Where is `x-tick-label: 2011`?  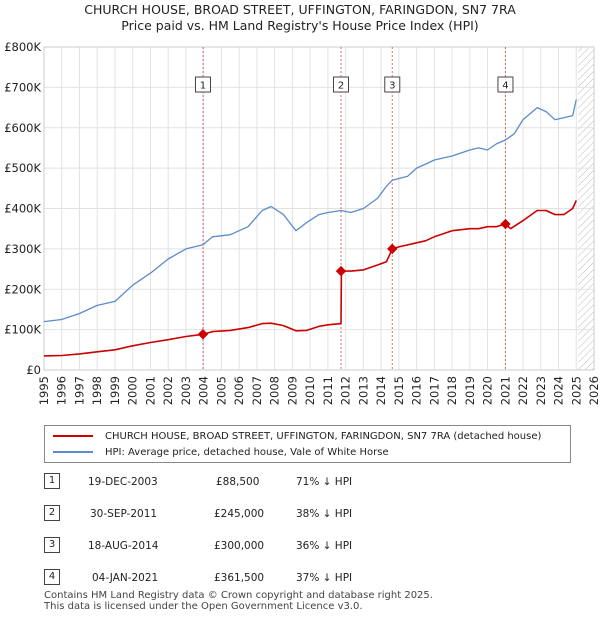 x-tick-label: 2011 is located at coordinates (328, 390).